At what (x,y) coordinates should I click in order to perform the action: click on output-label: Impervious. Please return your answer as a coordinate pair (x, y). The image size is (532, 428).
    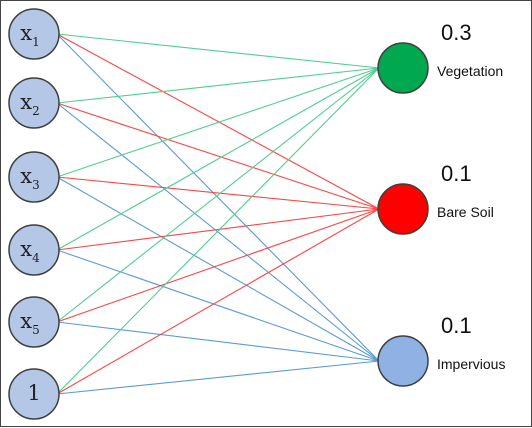
    Looking at the image, I should click on (471, 364).